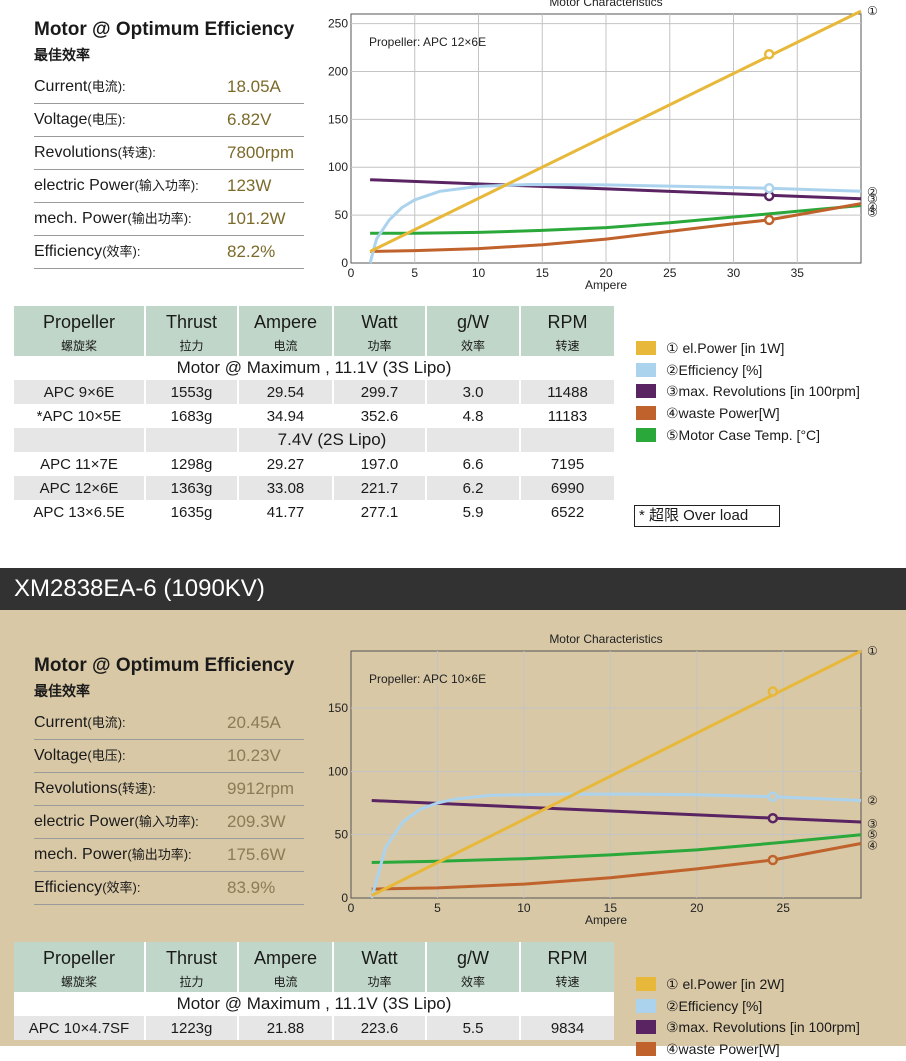  What do you see at coordinates (256, 821) in the screenshot?
I see `eff-value: 209.3W` at bounding box center [256, 821].